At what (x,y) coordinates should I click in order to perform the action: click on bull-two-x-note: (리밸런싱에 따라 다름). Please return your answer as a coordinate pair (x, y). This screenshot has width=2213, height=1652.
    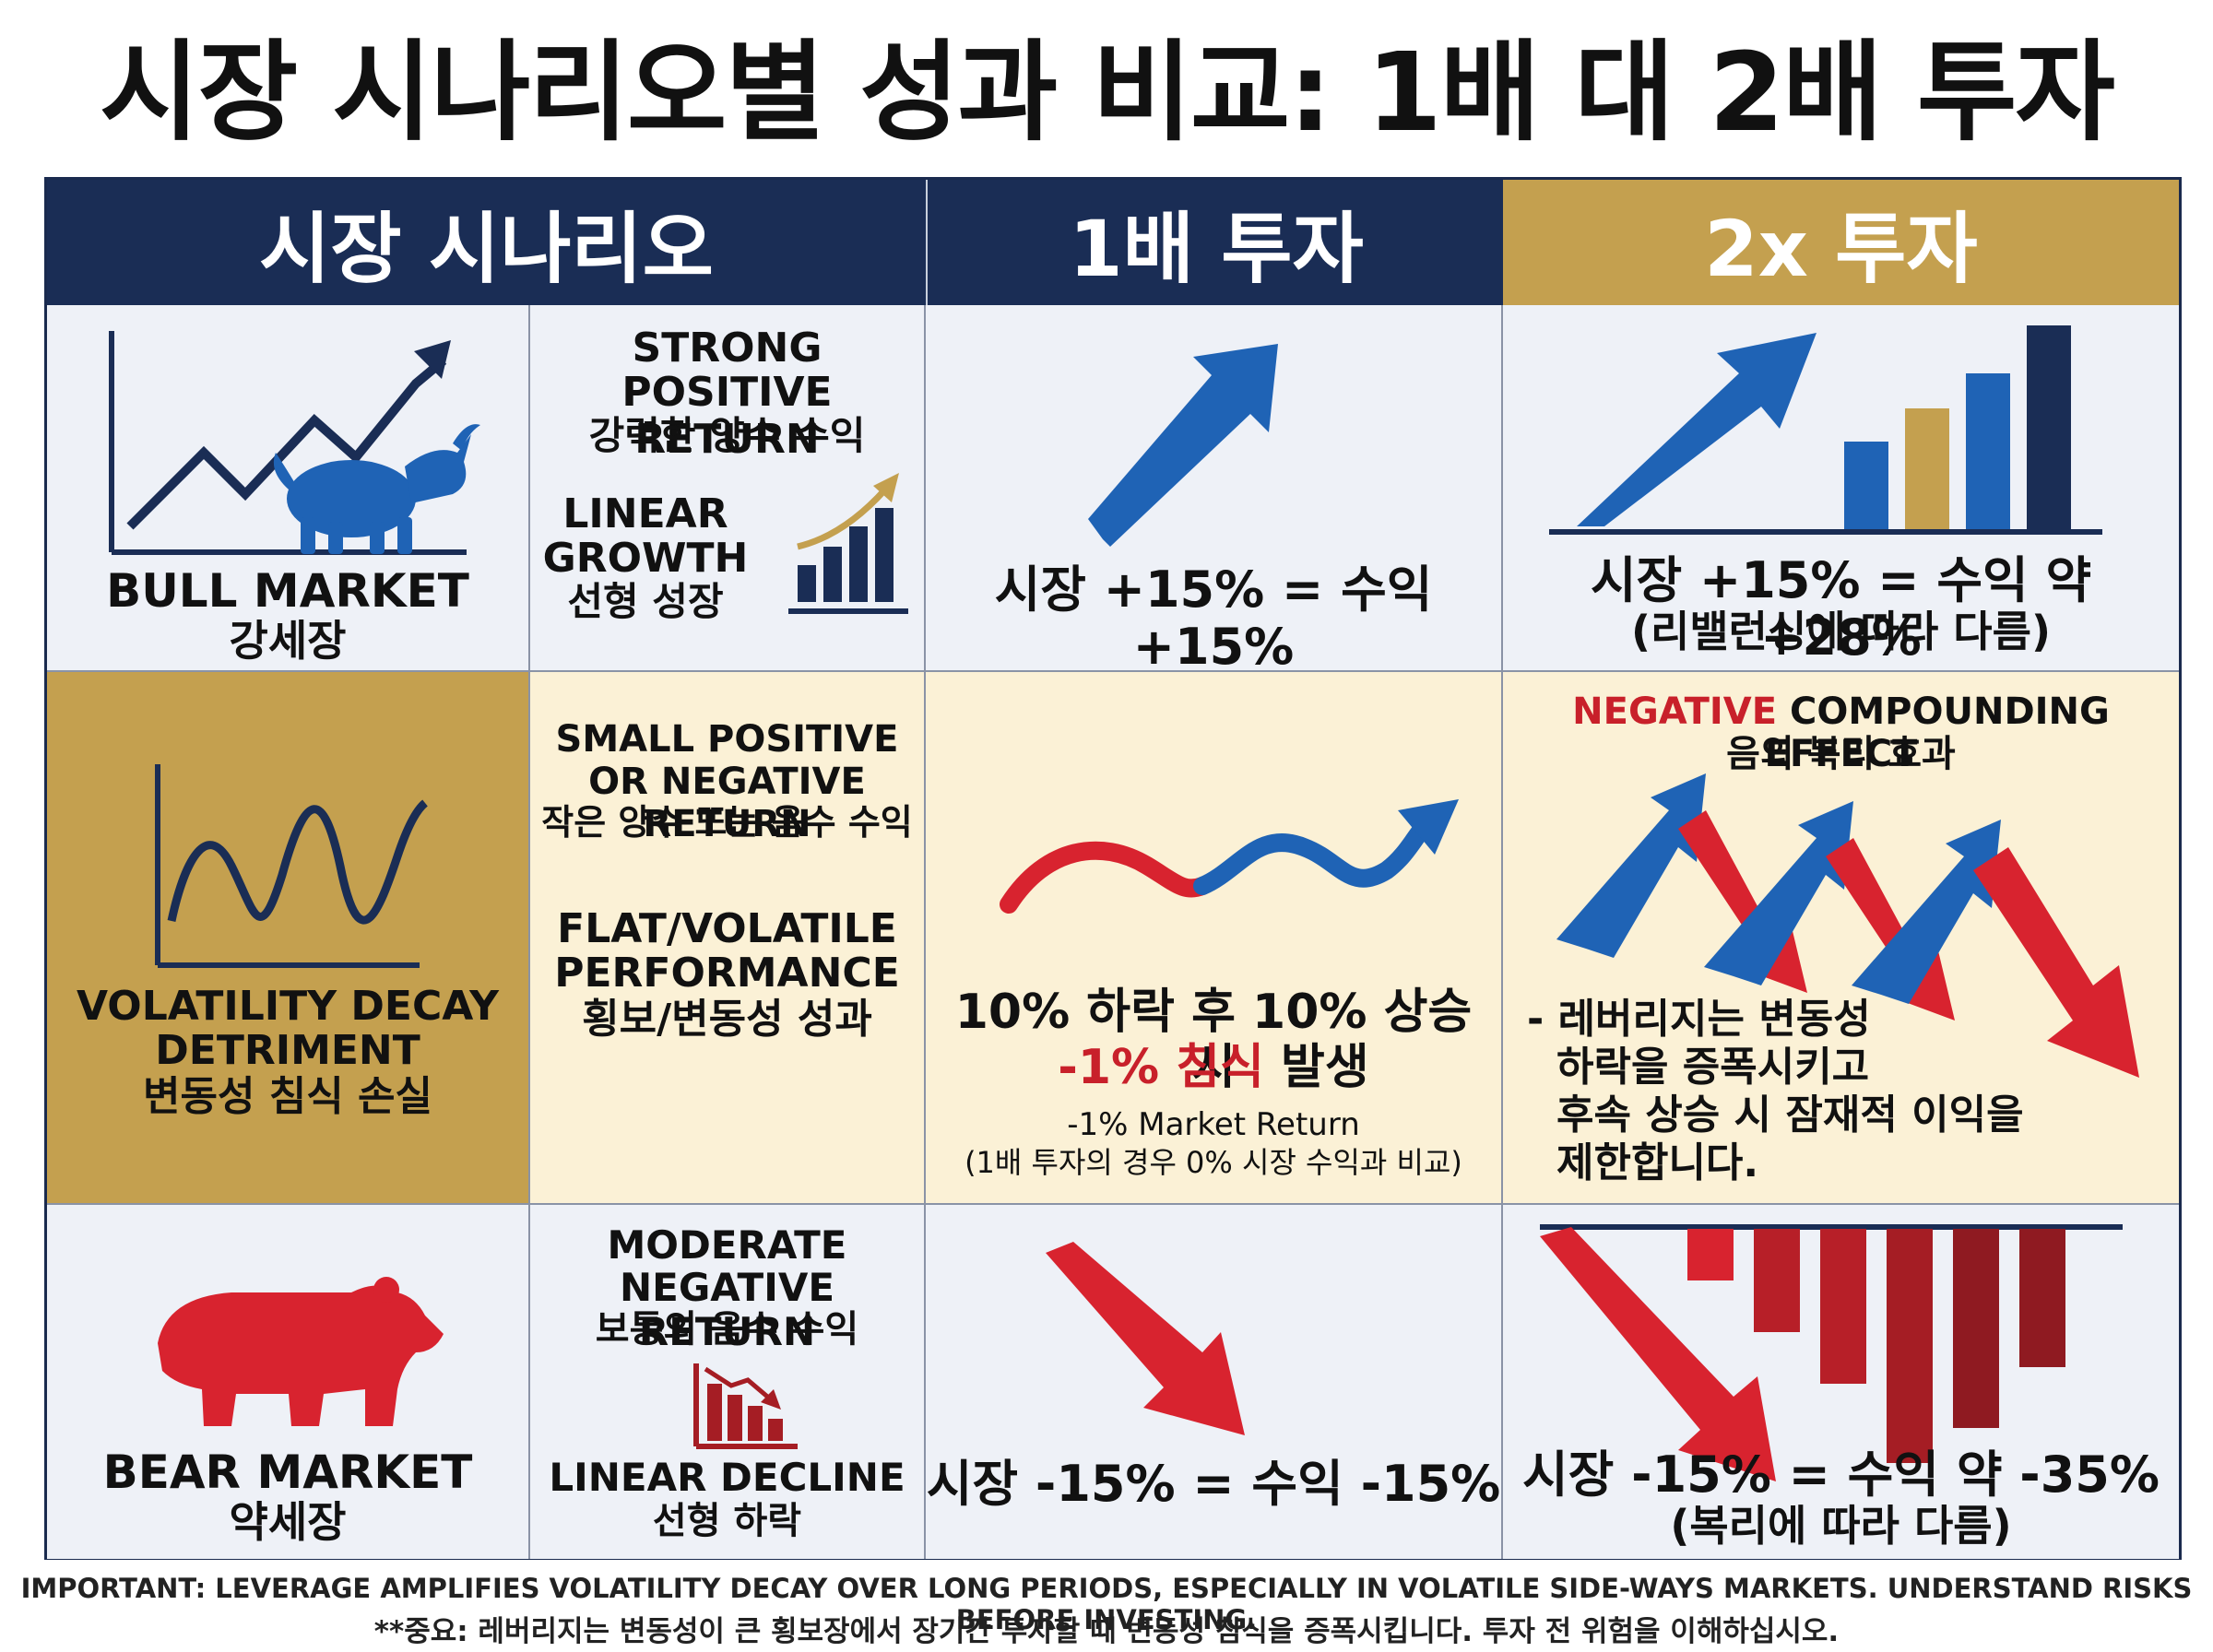
    Looking at the image, I should click on (1841, 631).